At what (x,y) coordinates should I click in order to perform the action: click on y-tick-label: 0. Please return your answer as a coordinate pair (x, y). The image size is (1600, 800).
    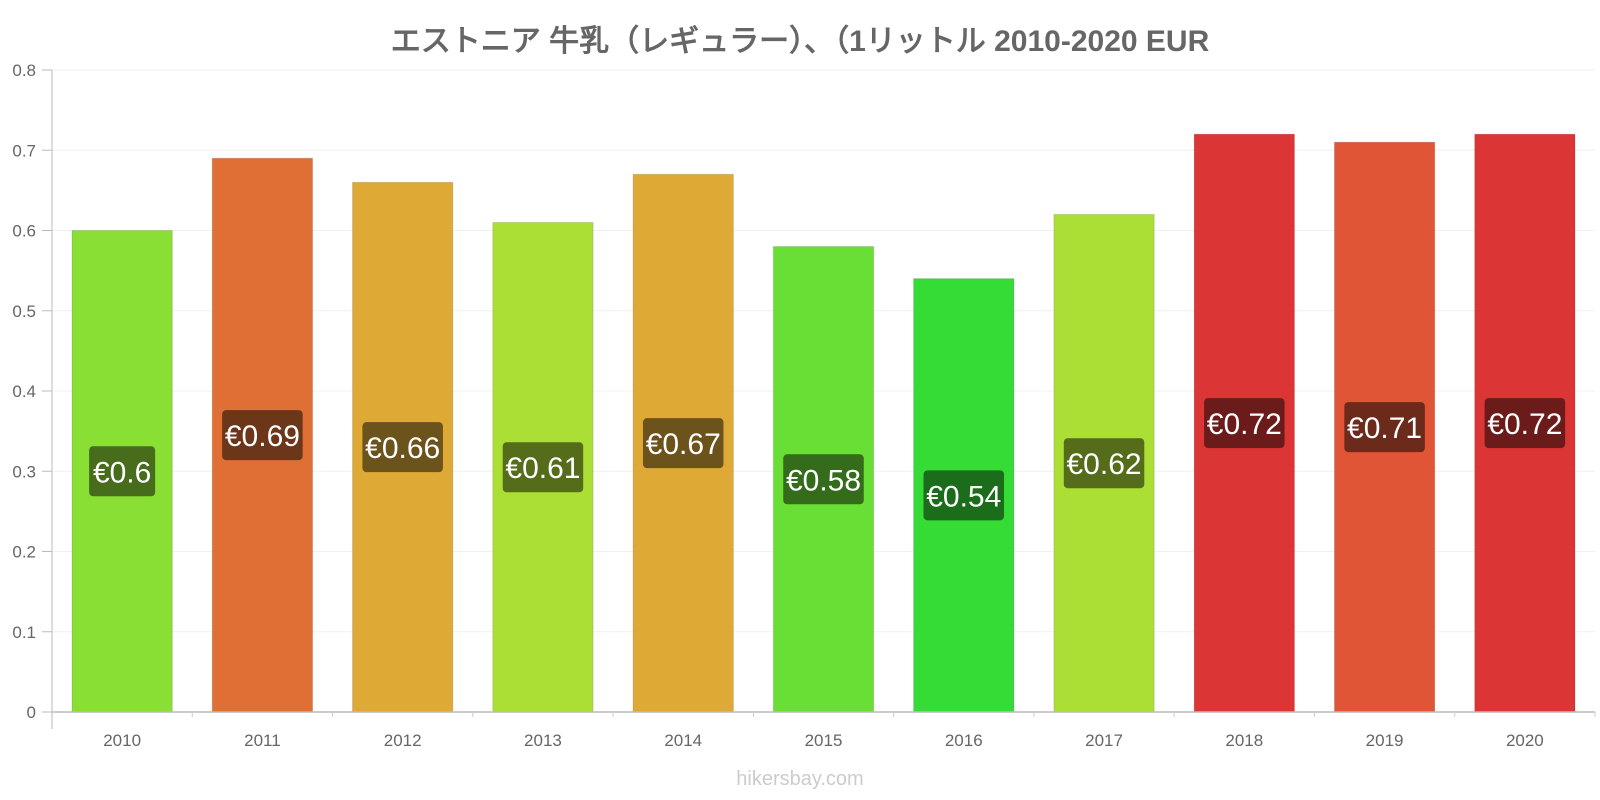
    Looking at the image, I should click on (31, 712).